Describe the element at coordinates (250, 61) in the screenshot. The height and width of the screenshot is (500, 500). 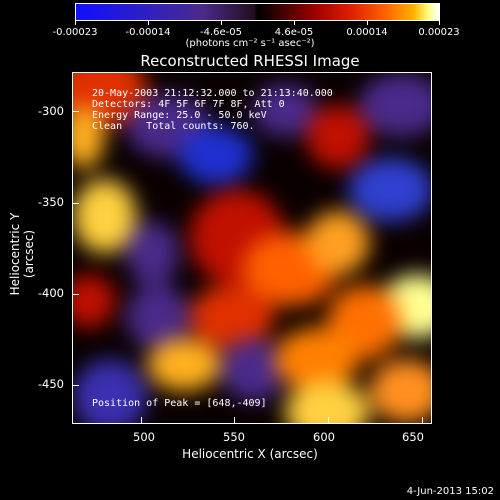
I see `image-title: Reconstructed RHESSI Image` at that location.